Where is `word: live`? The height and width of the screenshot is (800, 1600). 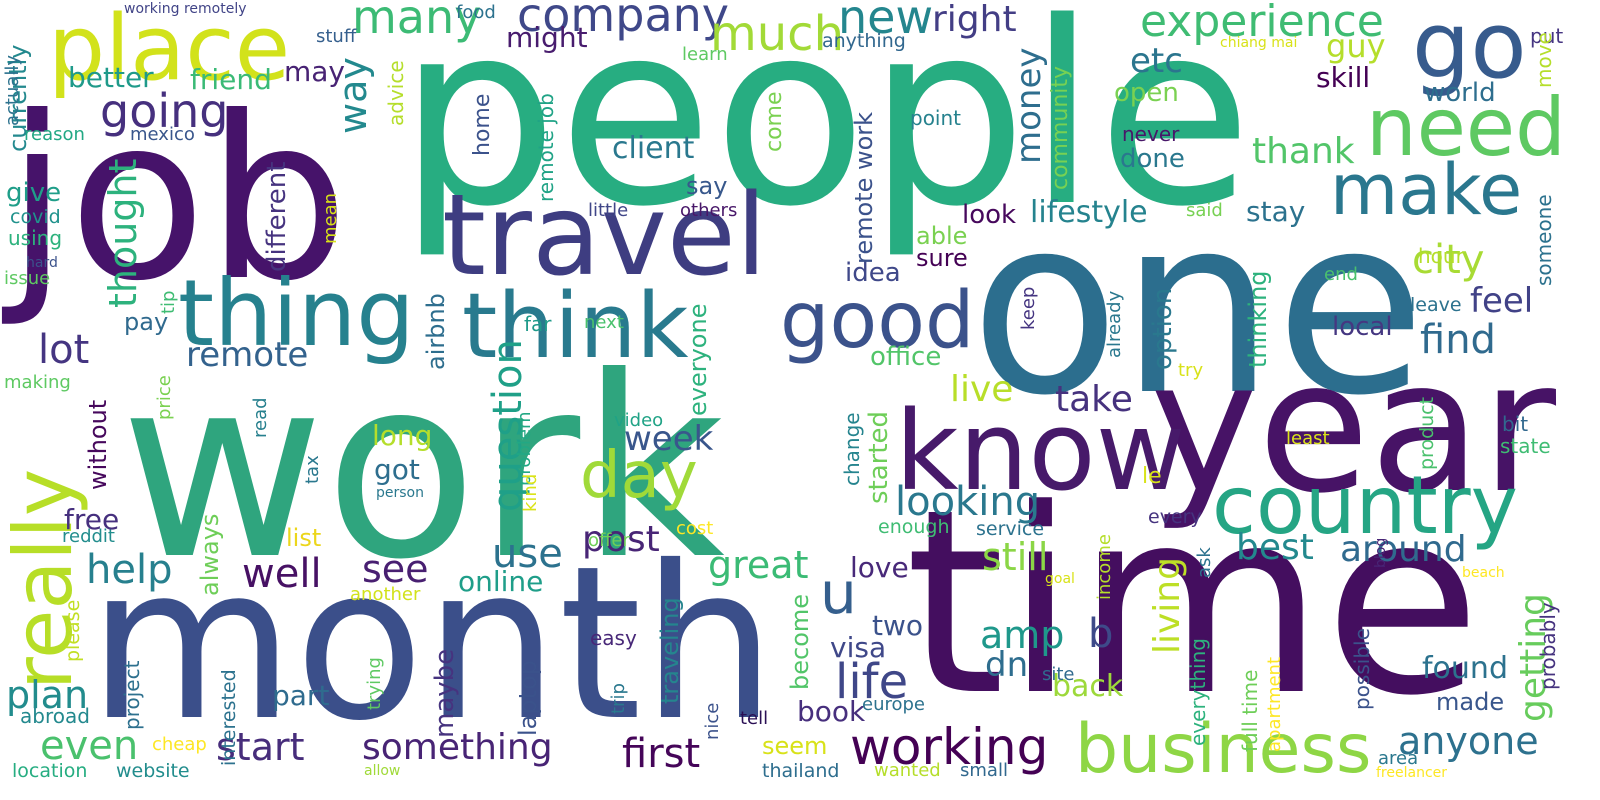 word: live is located at coordinates (982, 389).